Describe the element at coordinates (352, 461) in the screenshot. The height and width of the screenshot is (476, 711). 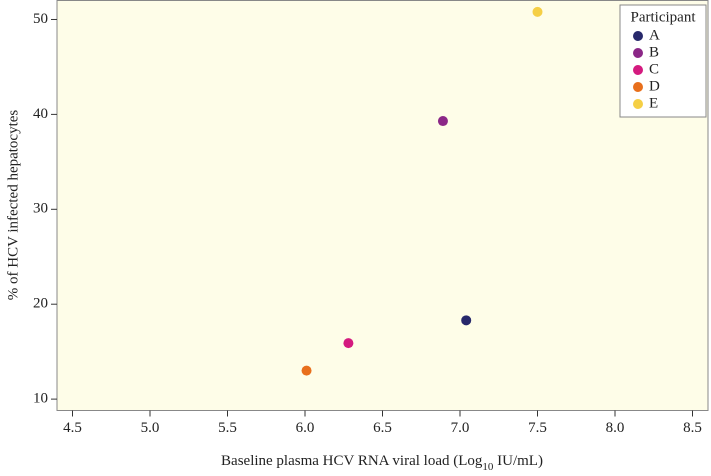
I see `x-label-main: Baseline plasma HCV RNA viral load (Log` at that location.